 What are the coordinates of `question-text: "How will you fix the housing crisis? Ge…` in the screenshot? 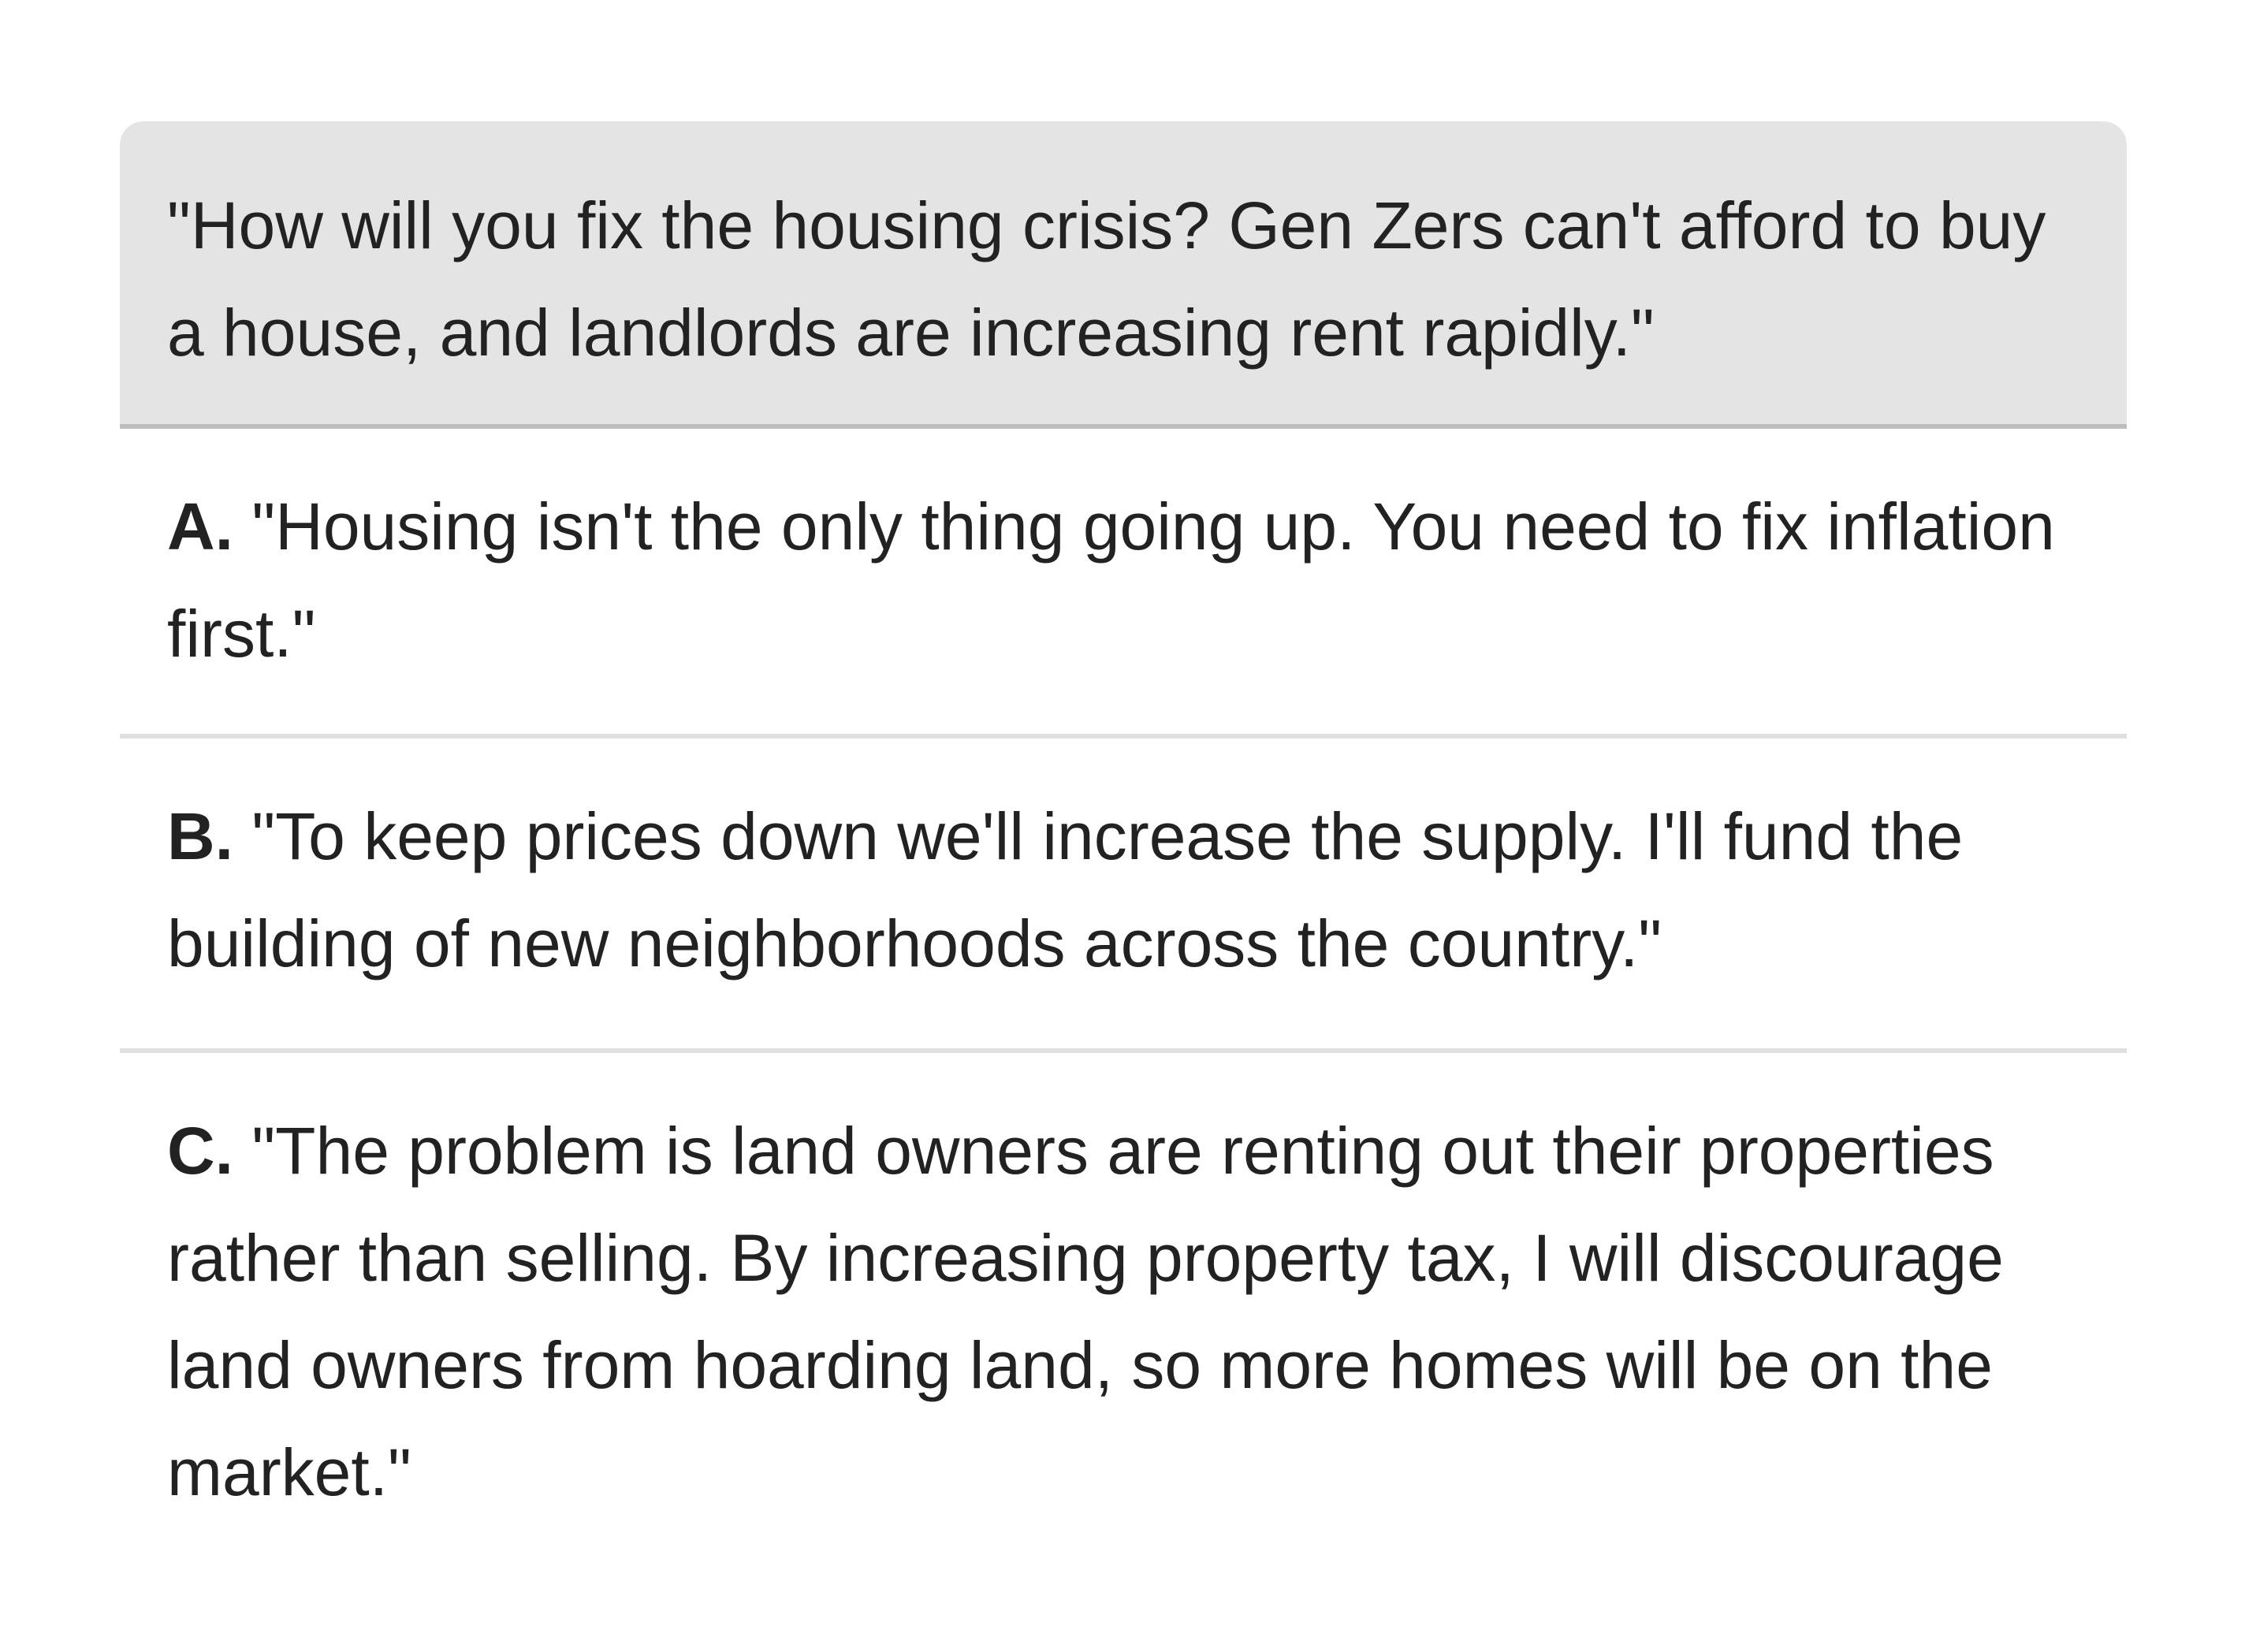 It's located at (1106, 279).